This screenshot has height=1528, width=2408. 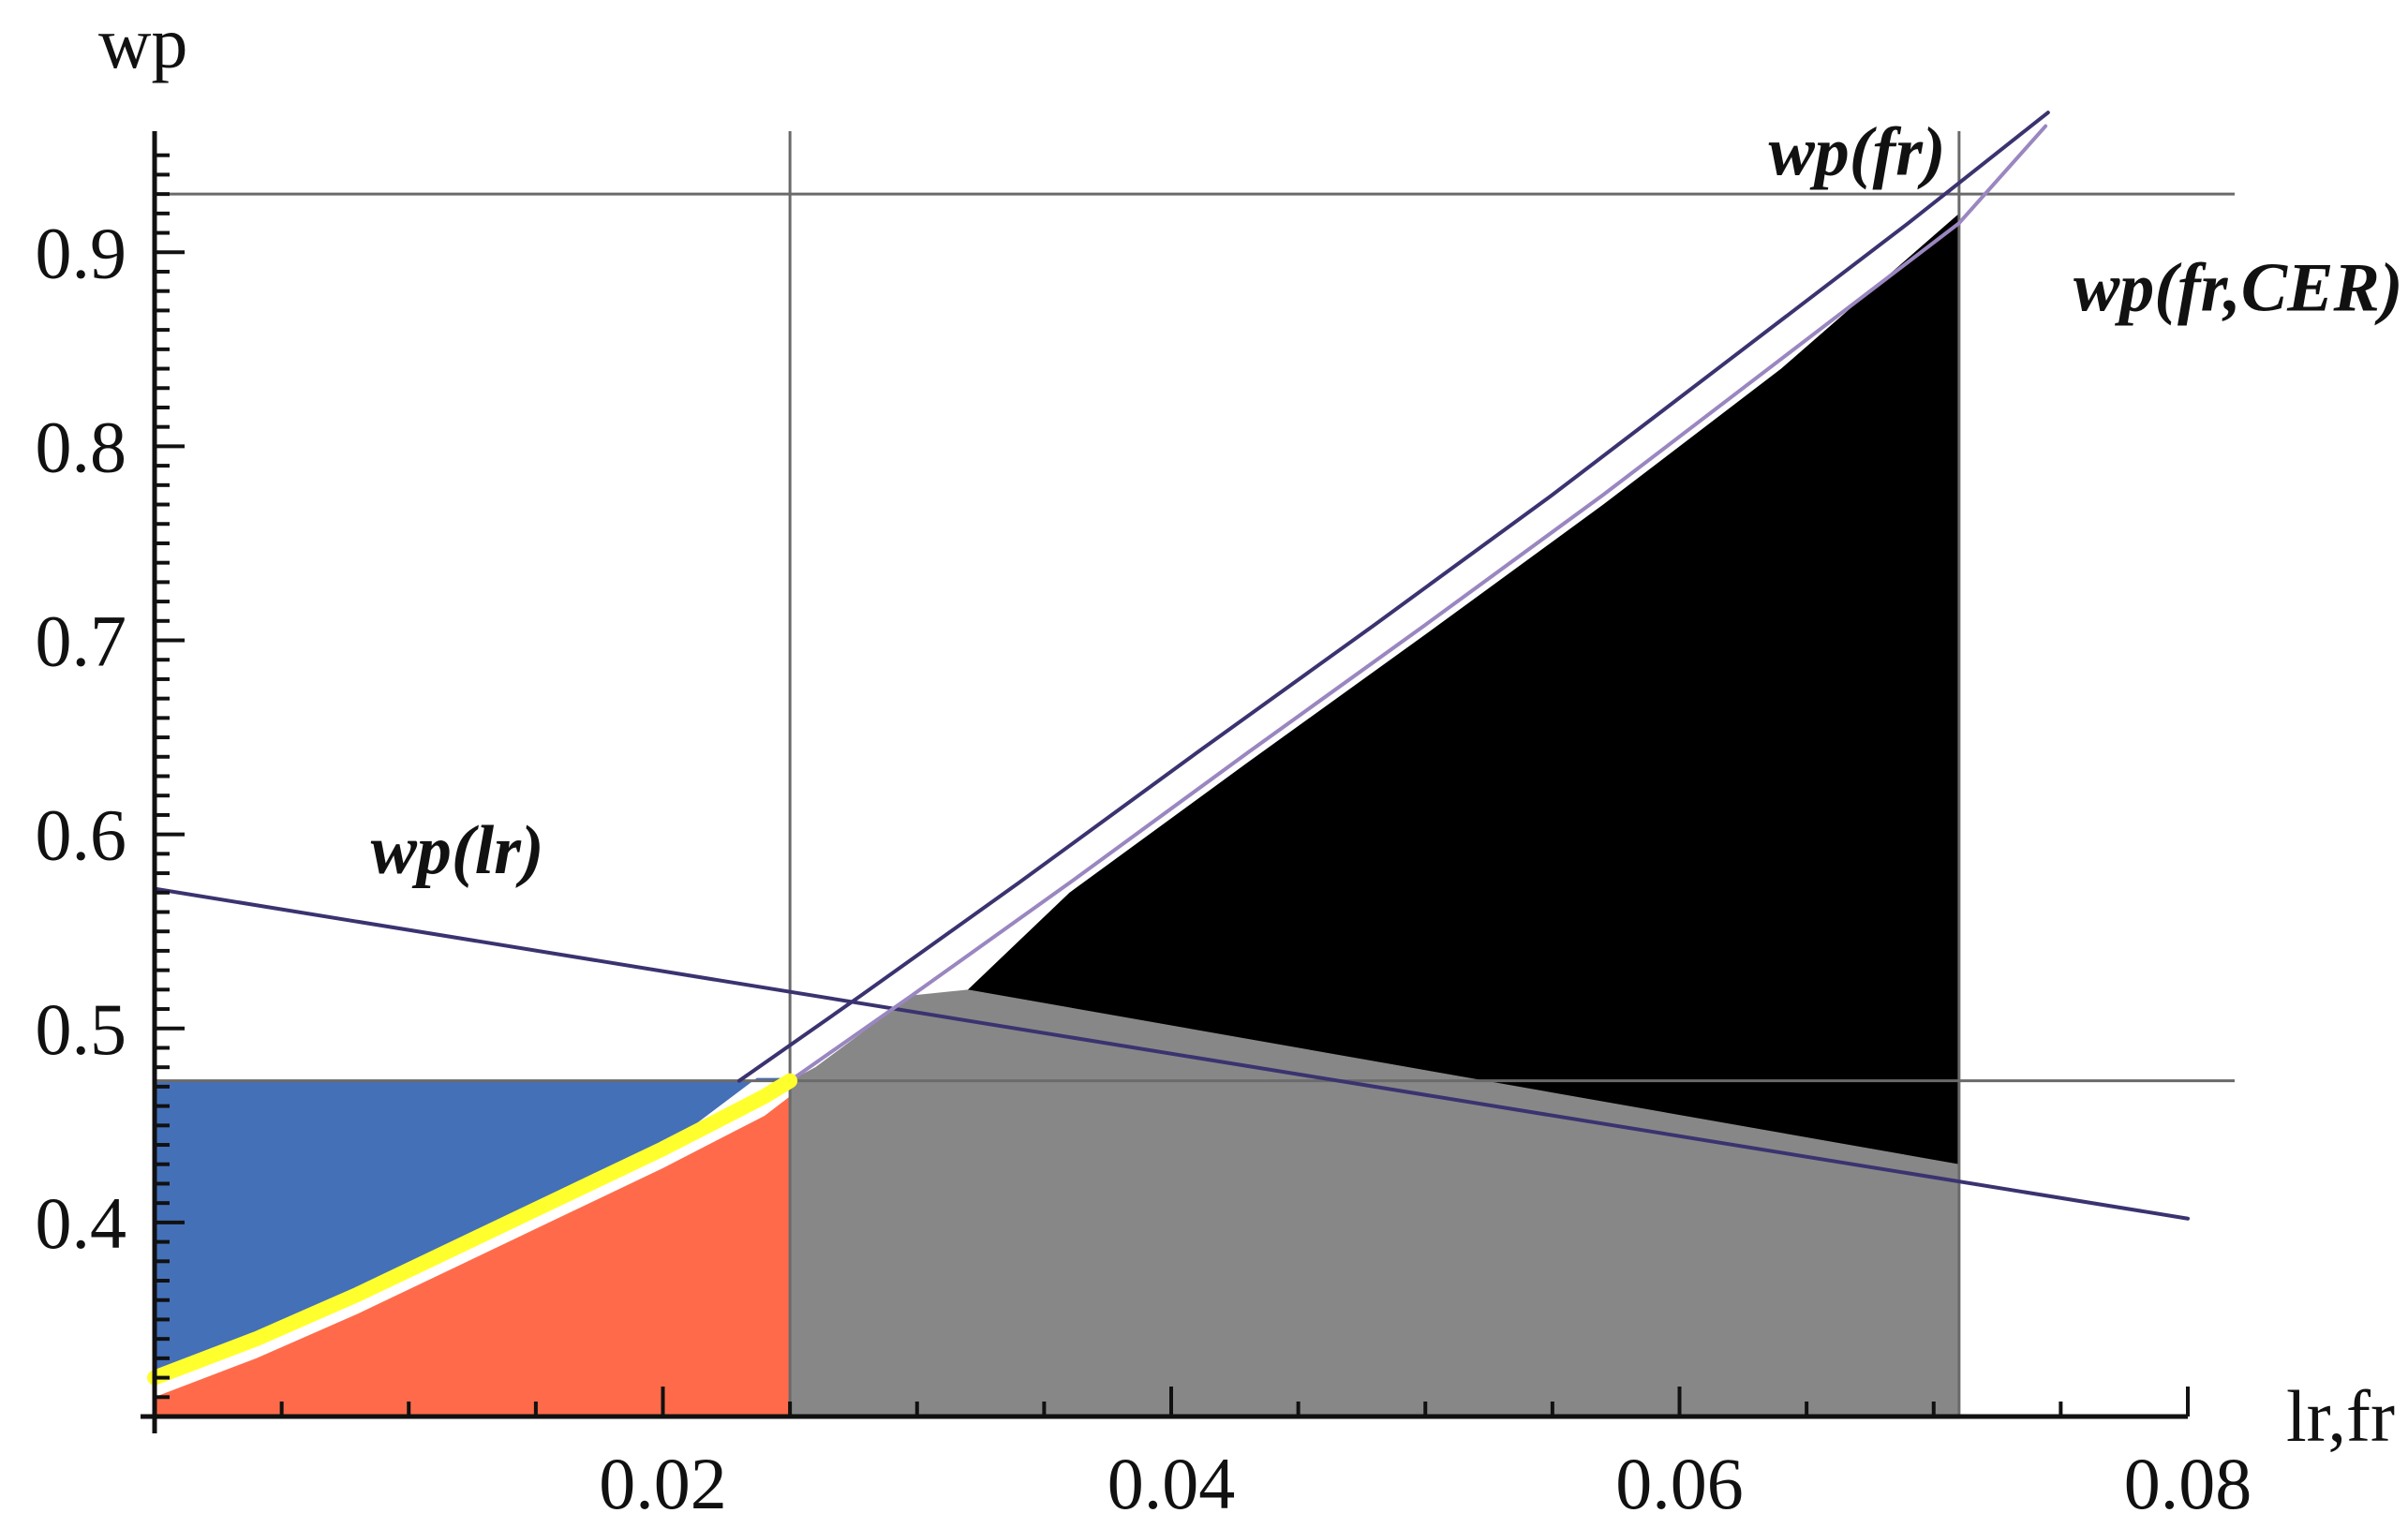 What do you see at coordinates (81, 1223) in the screenshot?
I see `y-tick-label: 0.4` at bounding box center [81, 1223].